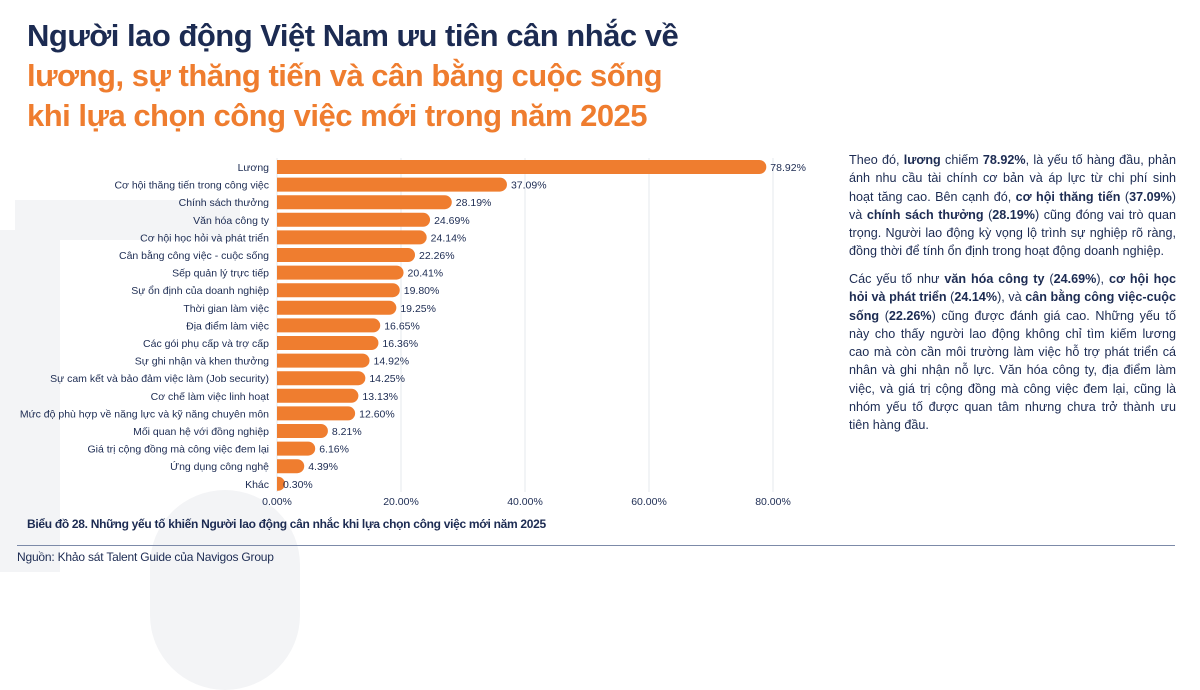 The image size is (1200, 690). Describe the element at coordinates (910, 315) in the screenshot. I see `highlight-text: 22.26%` at that location.